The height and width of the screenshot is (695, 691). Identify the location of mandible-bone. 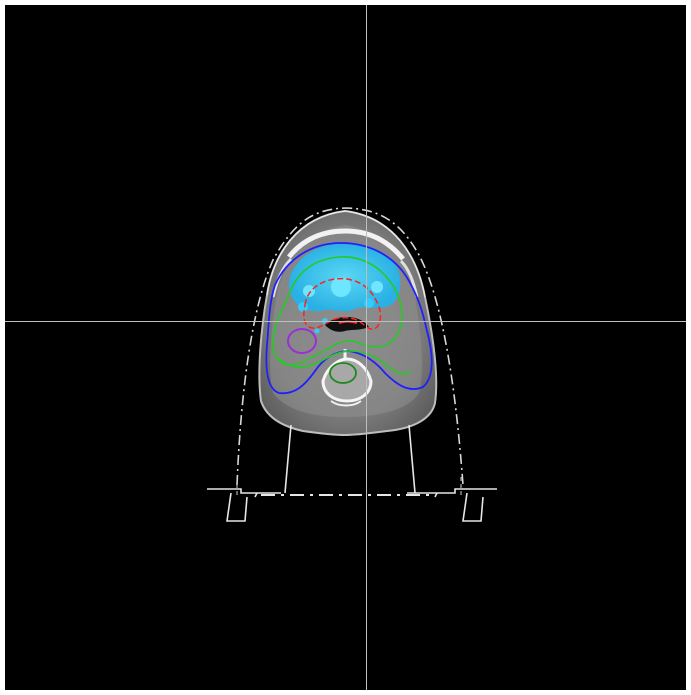
(346, 244).